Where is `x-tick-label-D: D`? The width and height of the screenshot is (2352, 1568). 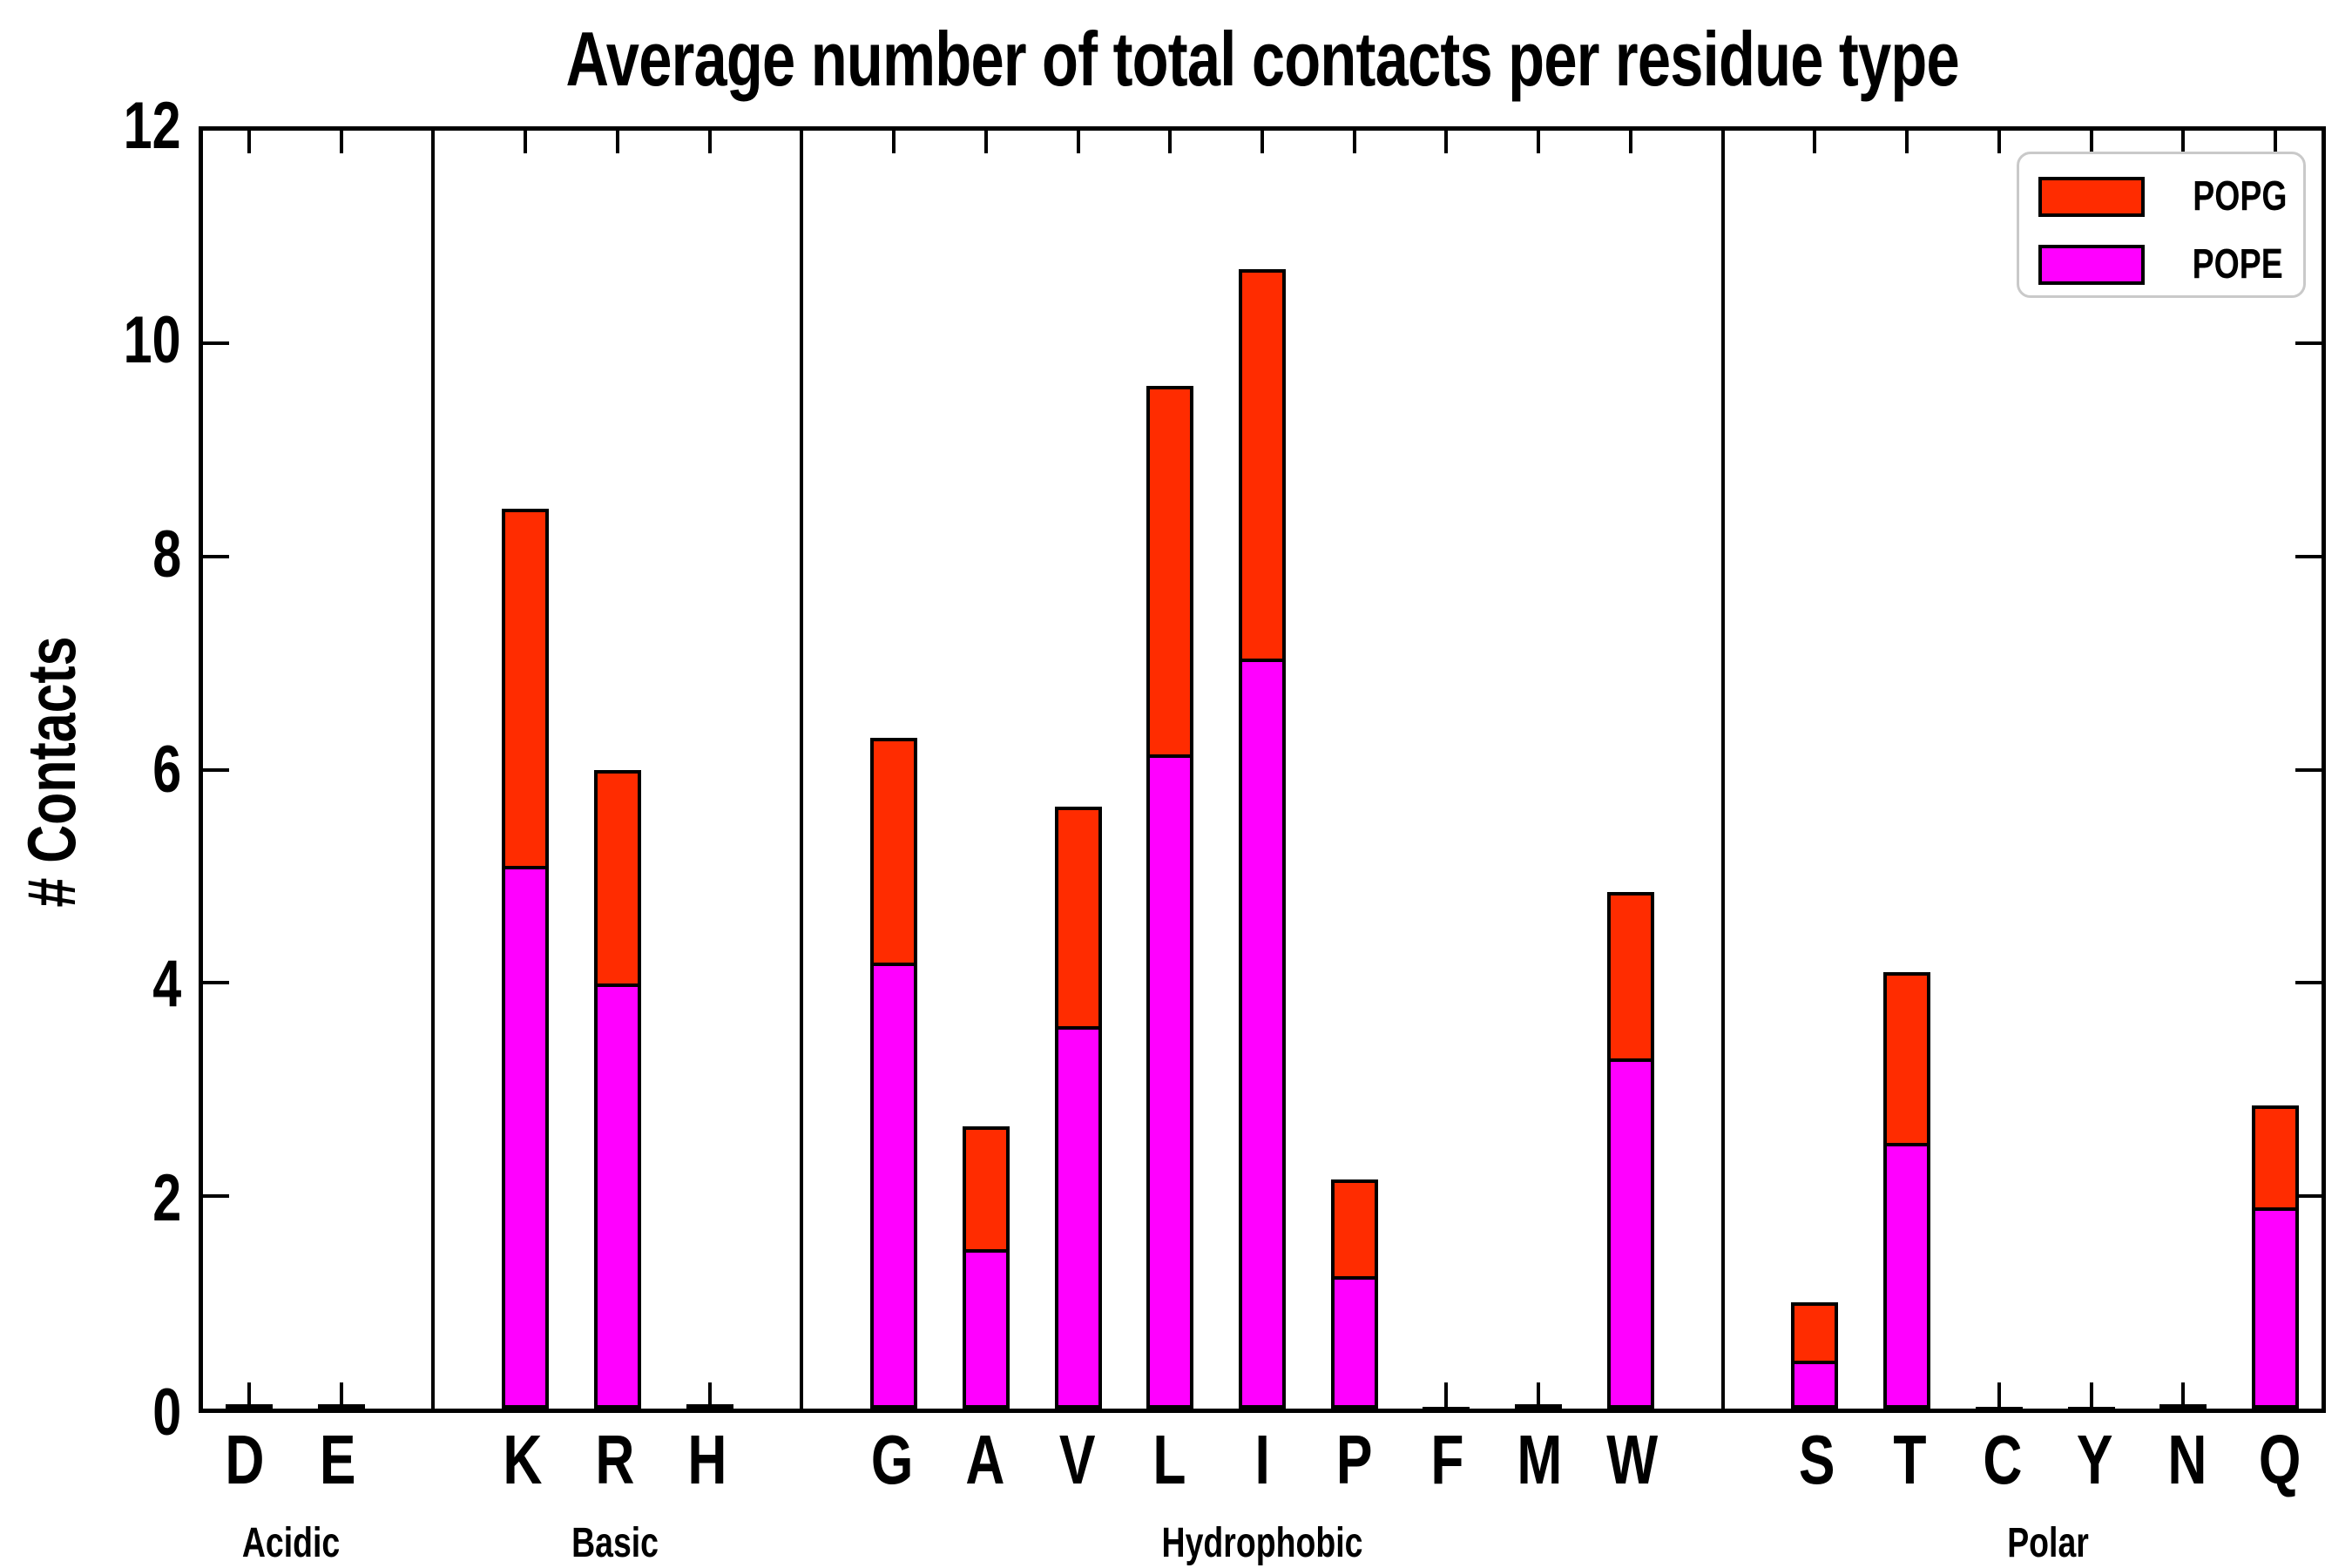 x-tick-label-D: D is located at coordinates (245, 1459).